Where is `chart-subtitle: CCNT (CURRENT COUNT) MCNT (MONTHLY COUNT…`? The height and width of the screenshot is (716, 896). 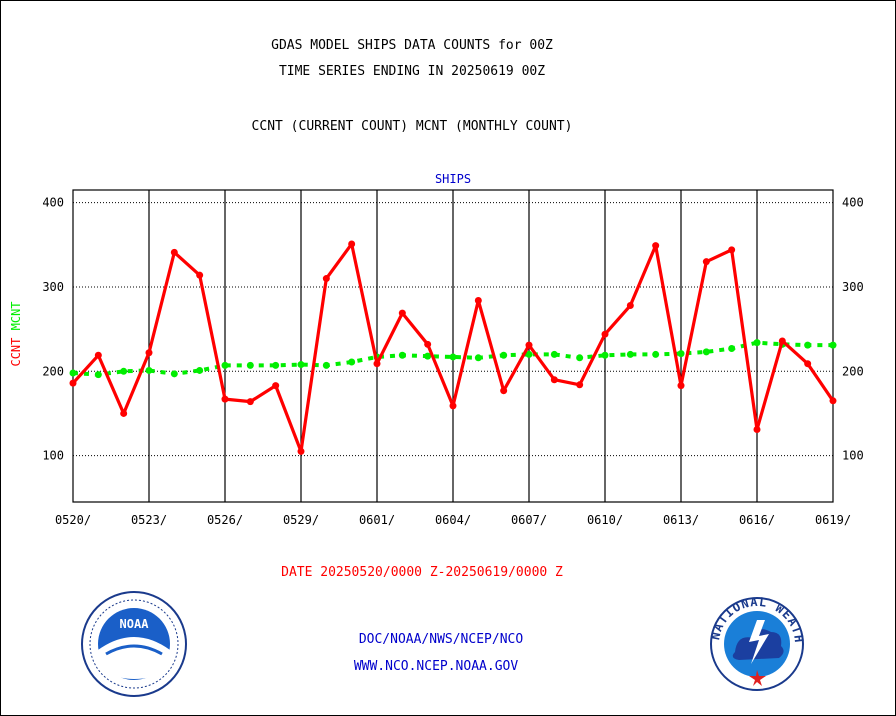 chart-subtitle: CCNT (CURRENT COUNT) MCNT (MONTHLY COUNT… is located at coordinates (412, 126).